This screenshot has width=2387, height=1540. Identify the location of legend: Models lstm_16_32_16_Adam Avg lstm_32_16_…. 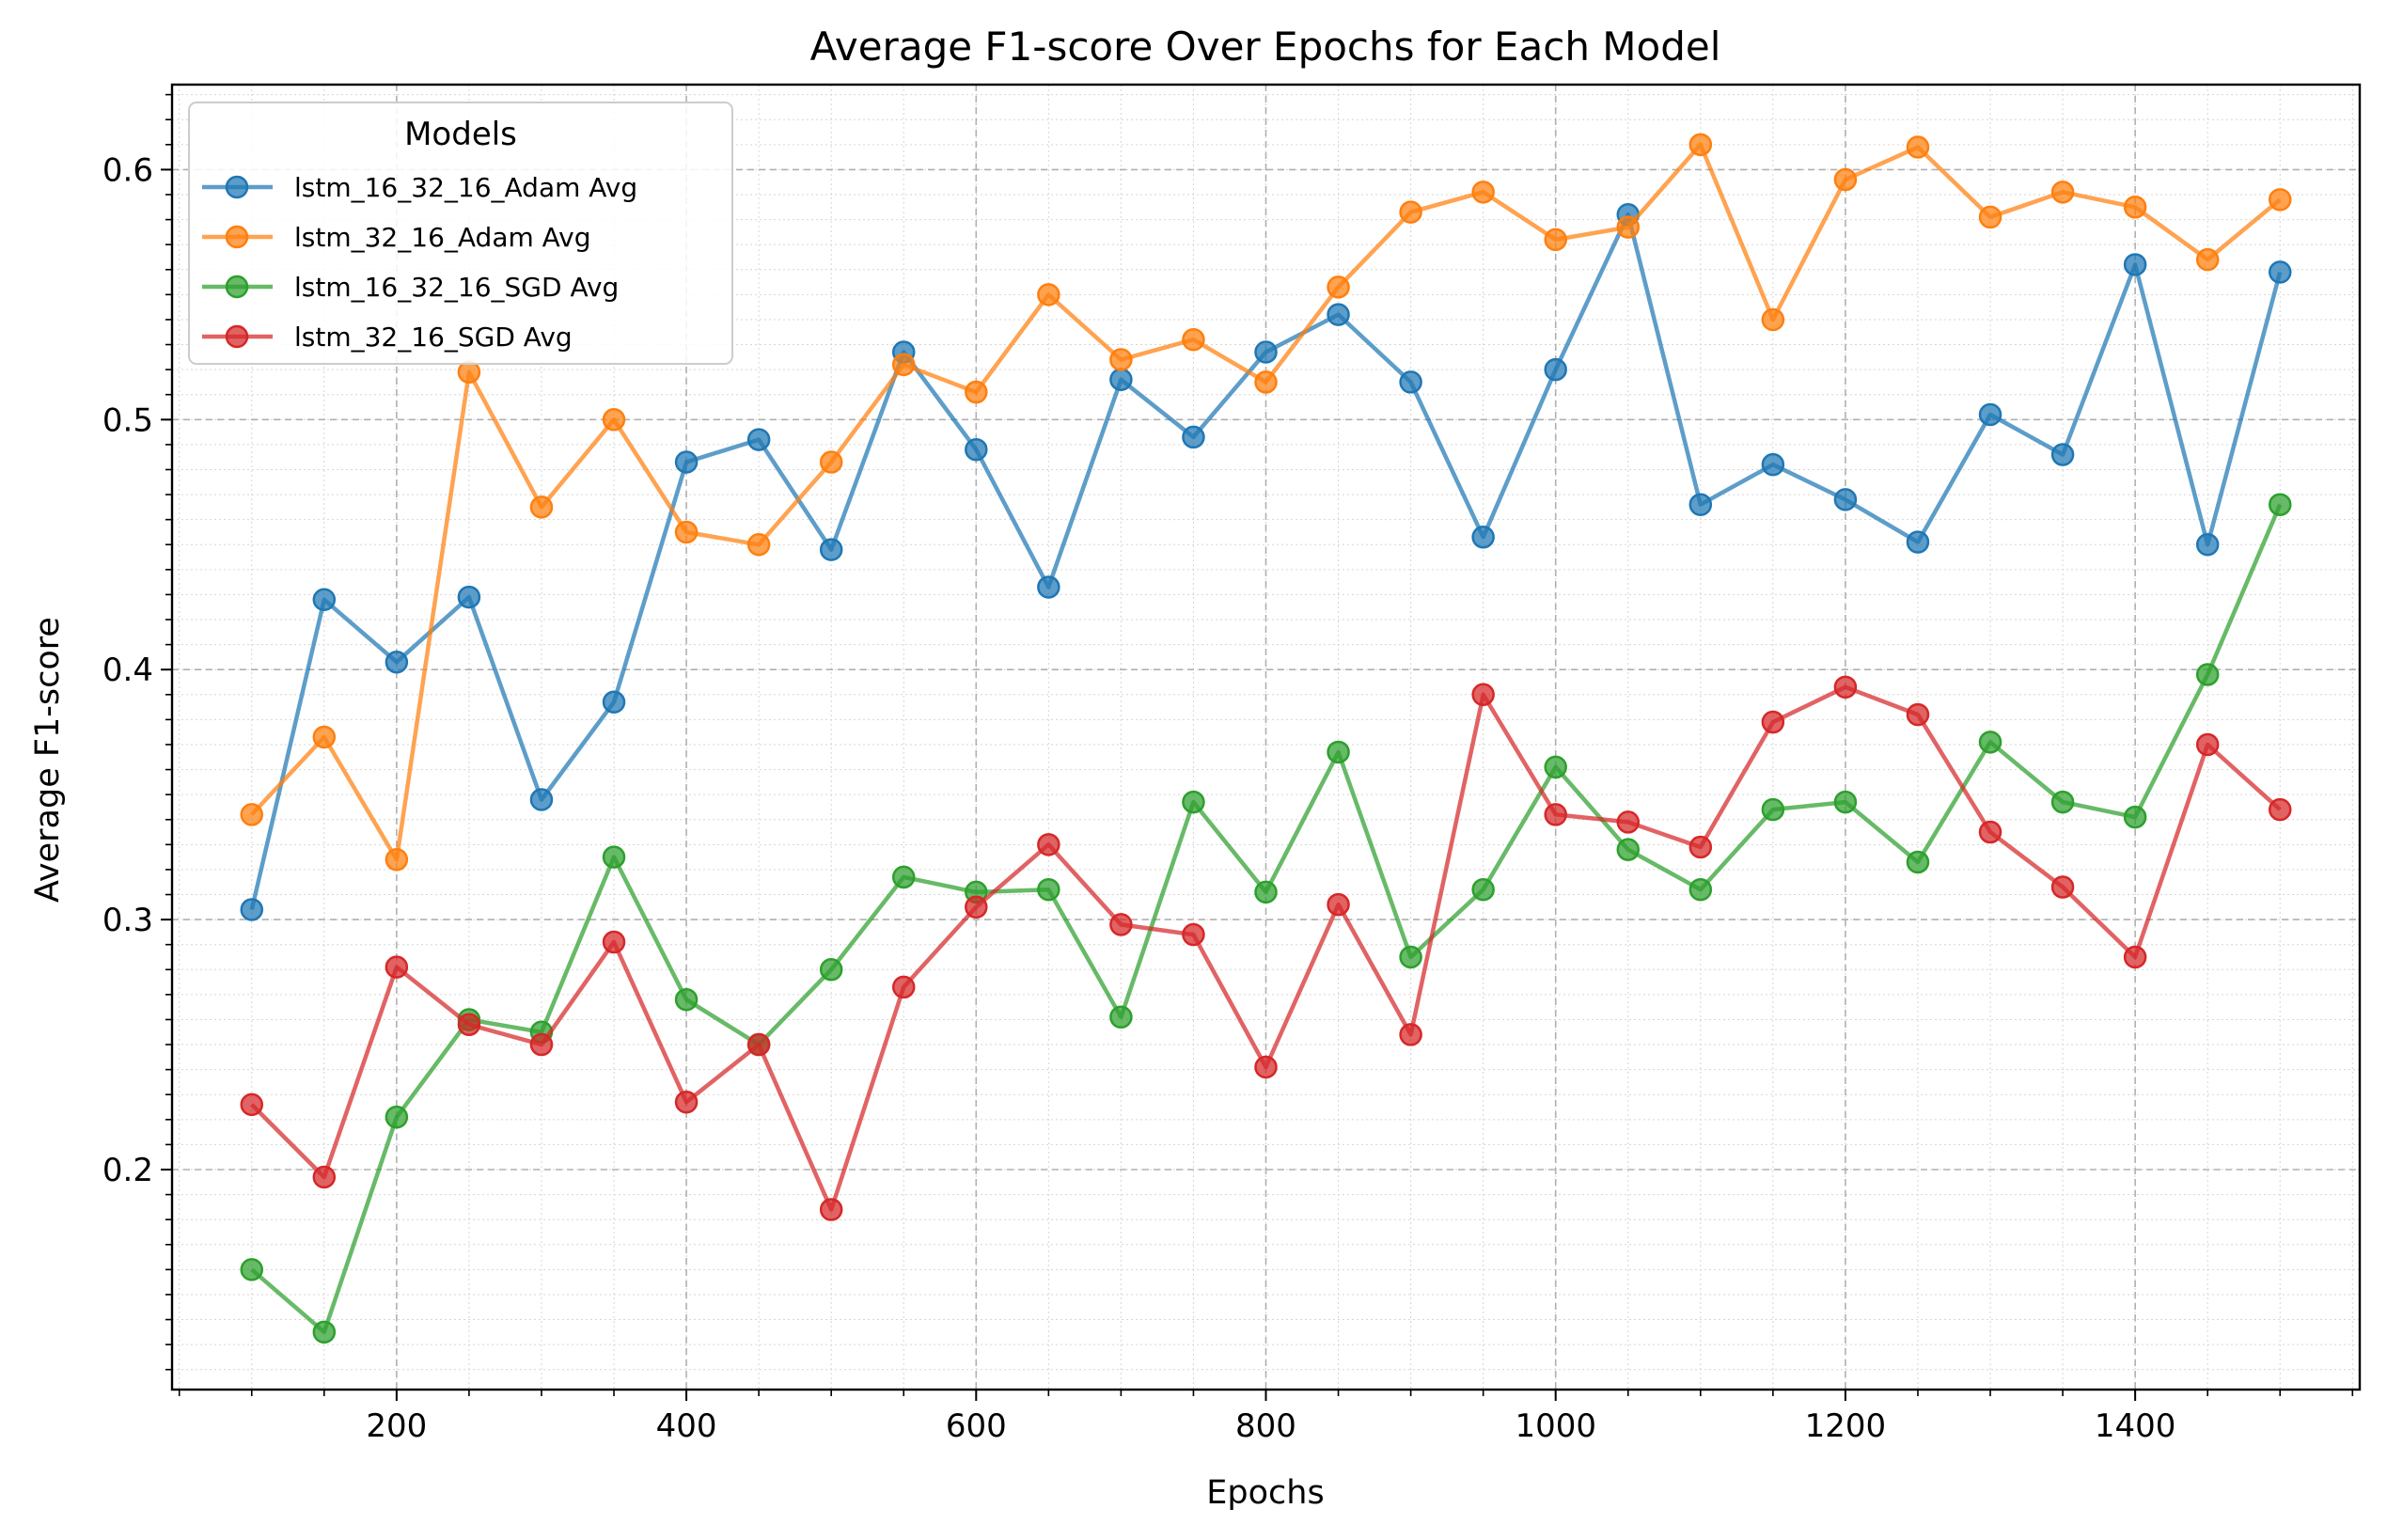
(460, 233).